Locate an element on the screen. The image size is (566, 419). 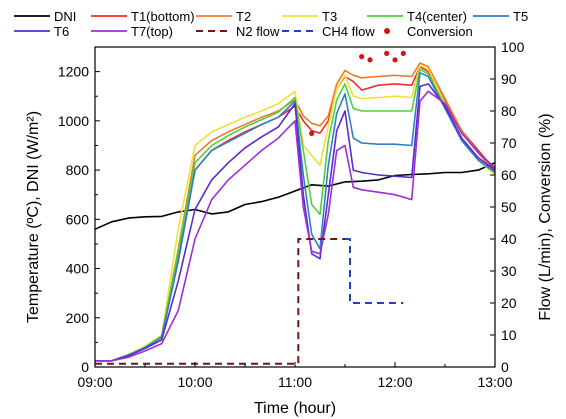
x-axis-label: Time (hour) is located at coordinates (295, 408).